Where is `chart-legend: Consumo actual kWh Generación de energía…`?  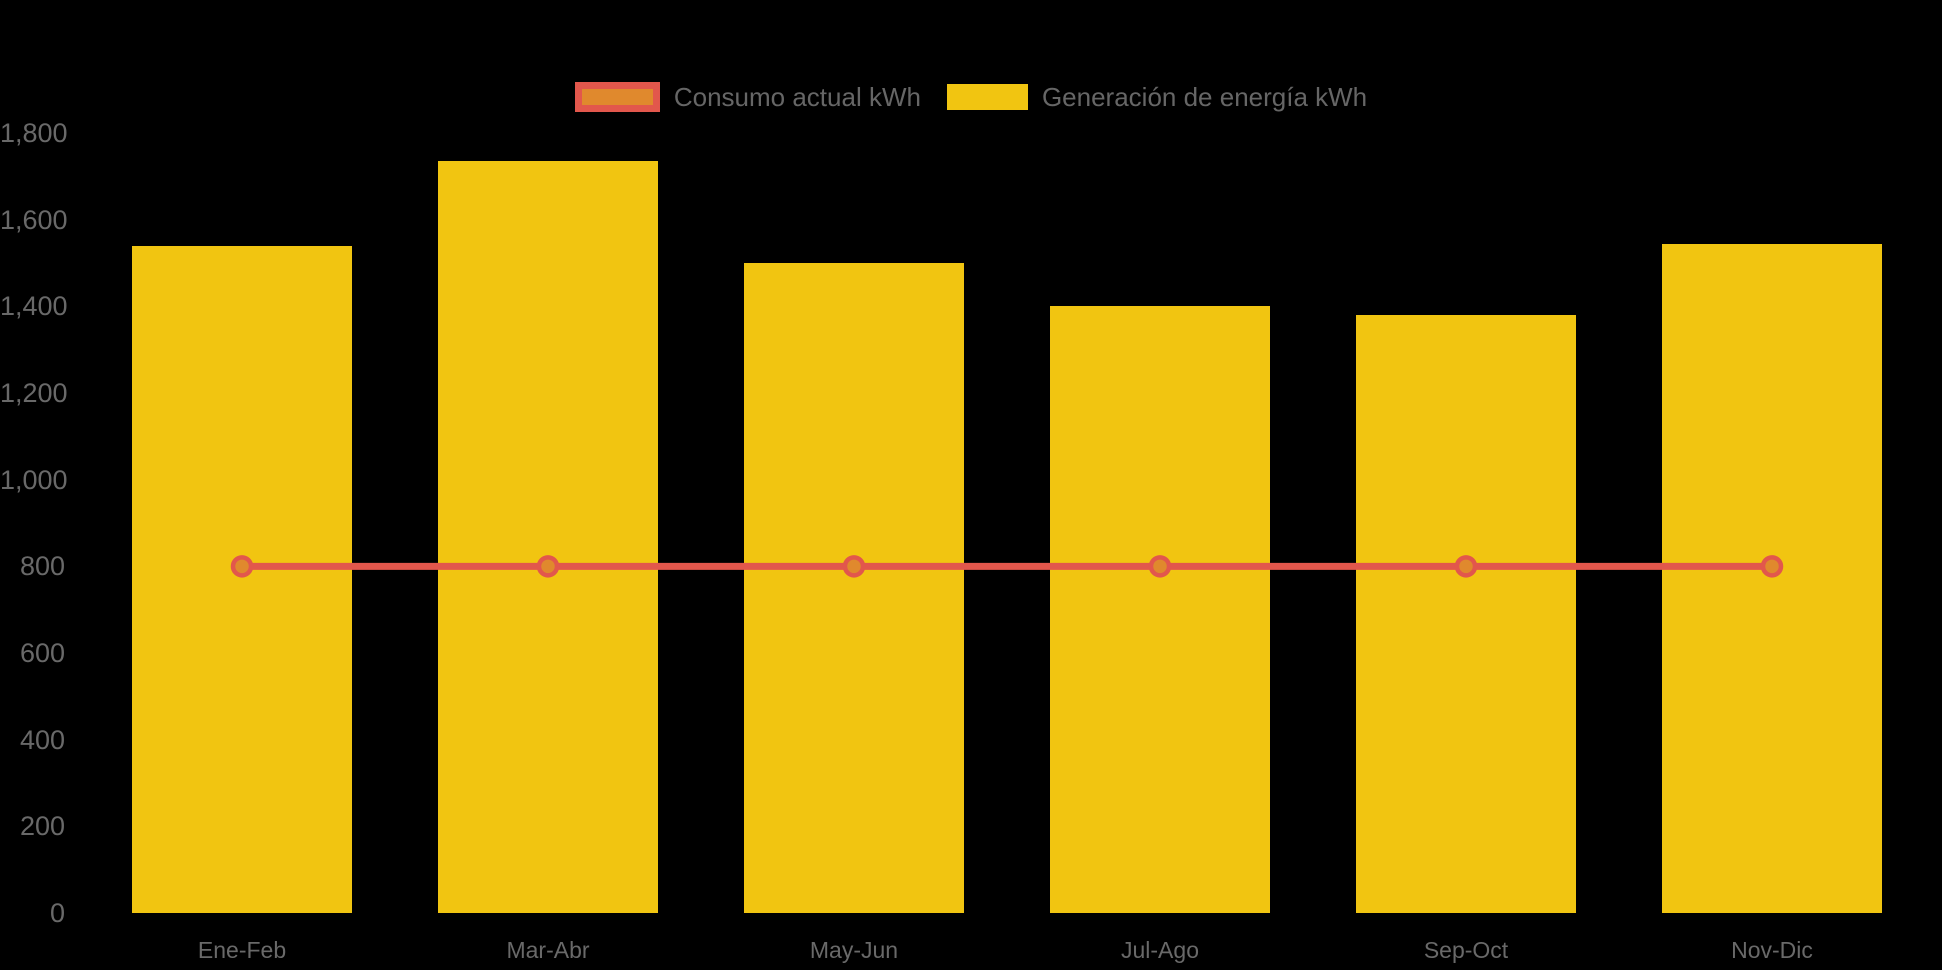
chart-legend: Consumo actual kWh Generación de energía… is located at coordinates (971, 97).